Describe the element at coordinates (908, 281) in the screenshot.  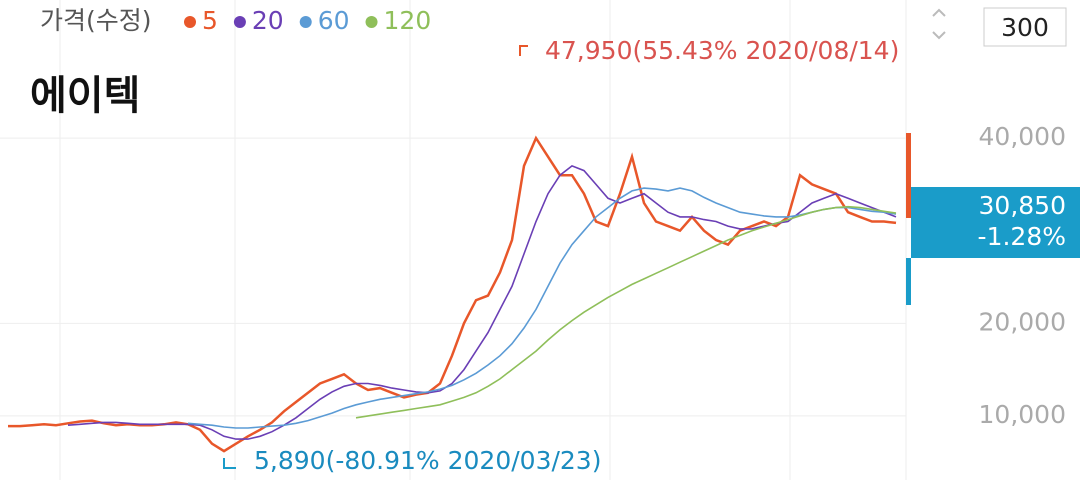
I see `range-down` at that location.